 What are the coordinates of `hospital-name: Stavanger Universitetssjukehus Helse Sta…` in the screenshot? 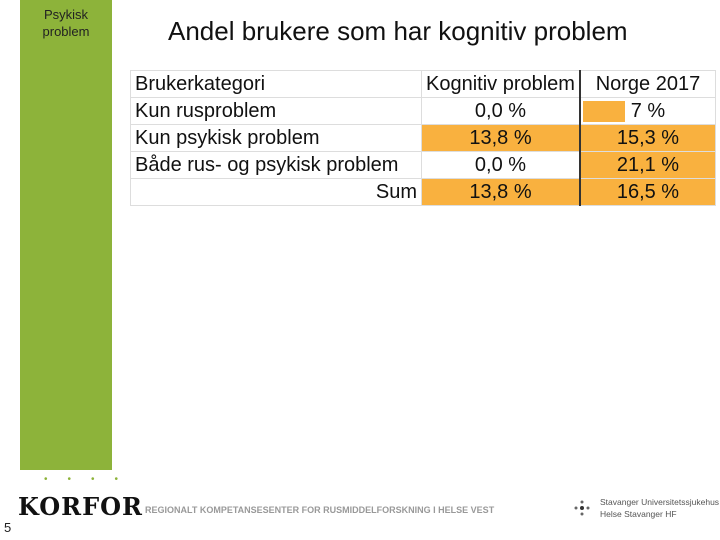 It's located at (659, 508).